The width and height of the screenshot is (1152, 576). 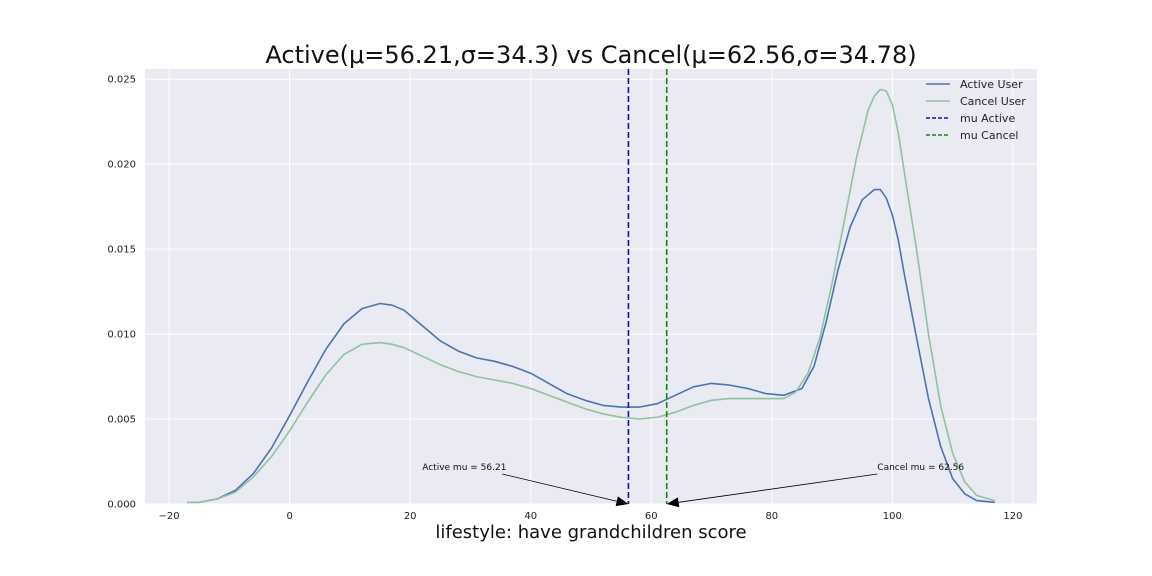 I want to click on x-tick-label: 100, so click(x=892, y=516).